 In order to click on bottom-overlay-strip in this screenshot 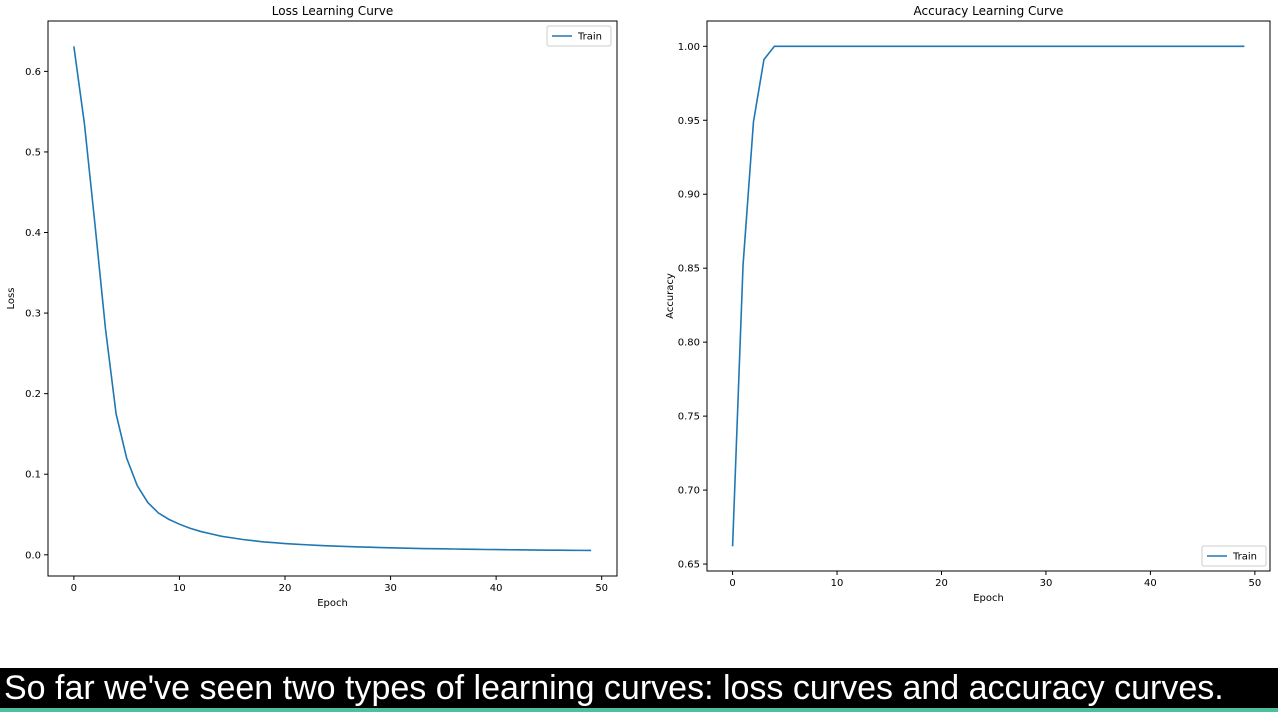, I will do `click(639, 708)`.